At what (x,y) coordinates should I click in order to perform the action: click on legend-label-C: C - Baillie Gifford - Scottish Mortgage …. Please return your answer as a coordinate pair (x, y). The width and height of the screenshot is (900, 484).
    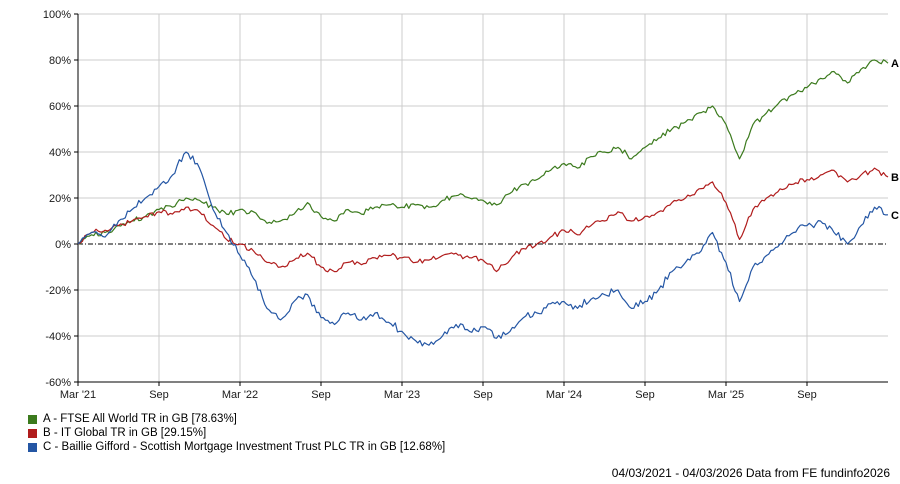
    Looking at the image, I should click on (244, 447).